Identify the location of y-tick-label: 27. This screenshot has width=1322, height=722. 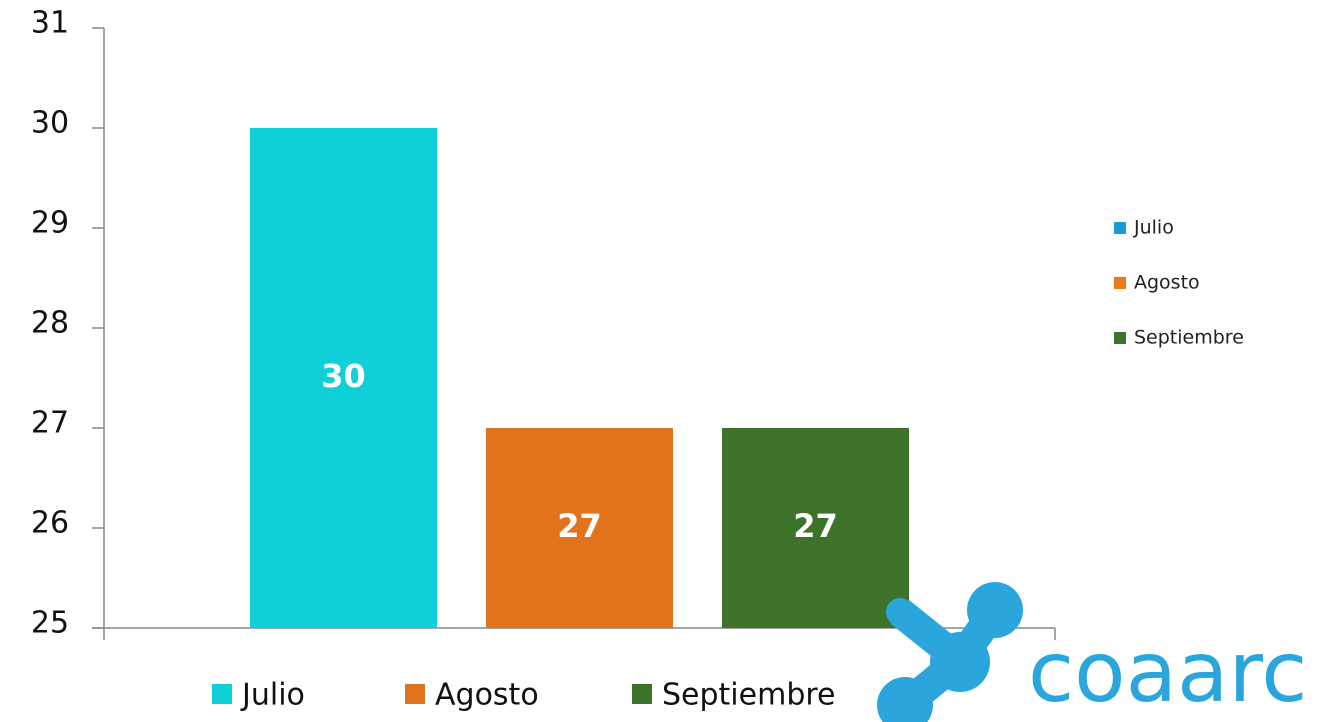
(50, 423).